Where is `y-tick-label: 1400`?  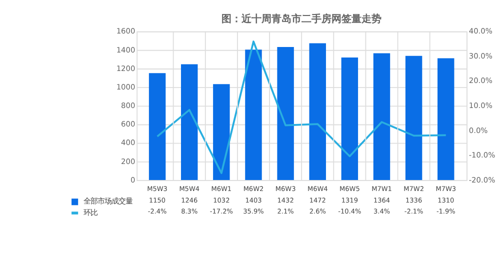
y-tick-label: 1400 is located at coordinates (126, 49).